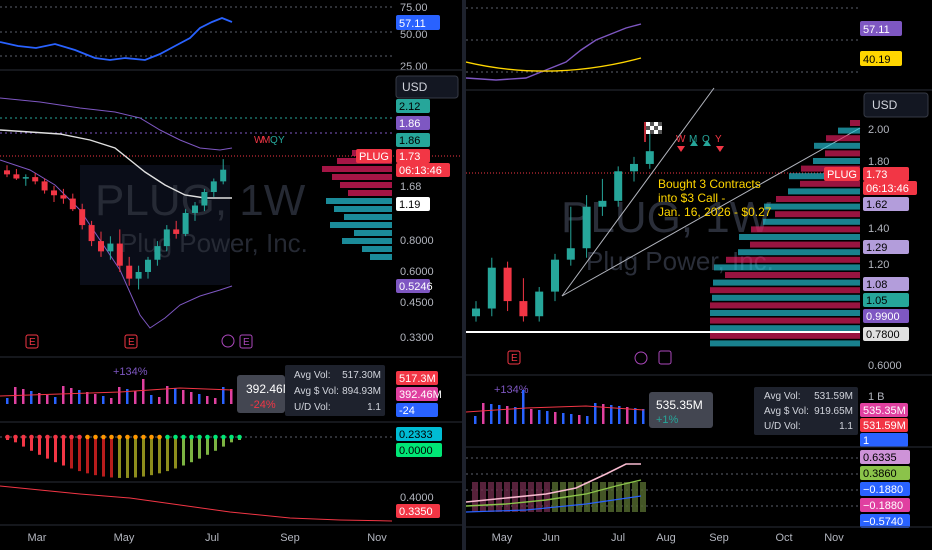 Image resolution: width=932 pixels, height=550 pixels. I want to click on watermark-symbol: PLUG, 1W, so click(666, 217).